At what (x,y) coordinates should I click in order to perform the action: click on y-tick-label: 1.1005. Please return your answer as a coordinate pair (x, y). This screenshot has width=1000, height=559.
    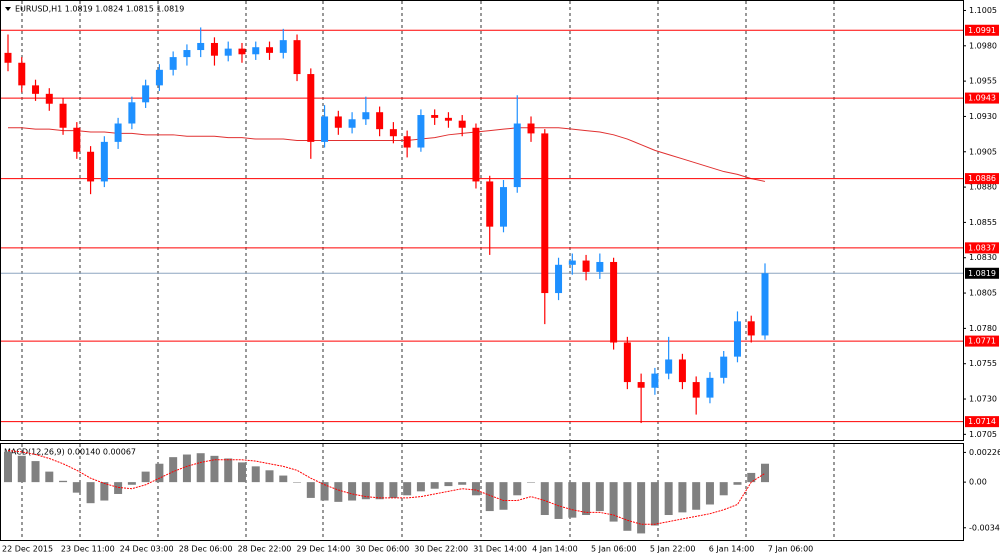
    Looking at the image, I should click on (983, 10).